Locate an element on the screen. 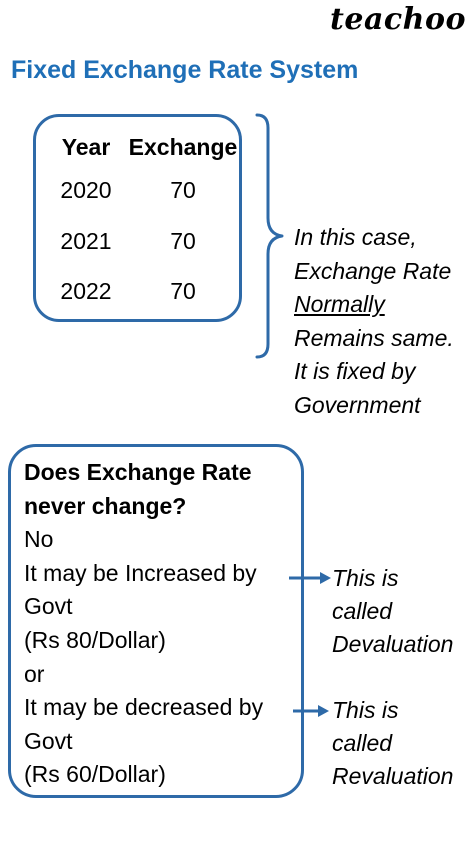 This screenshot has width=474, height=842. increase-line: It may be Increased by is located at coordinates (140, 572).